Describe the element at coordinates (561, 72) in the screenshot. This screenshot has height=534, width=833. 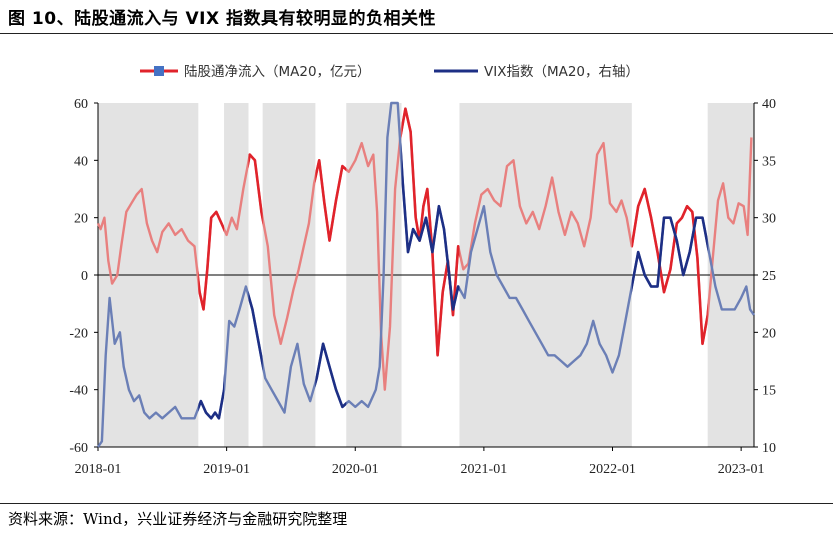
I see `legend-vix-label: VIX指数（MA20，右轴）` at that location.